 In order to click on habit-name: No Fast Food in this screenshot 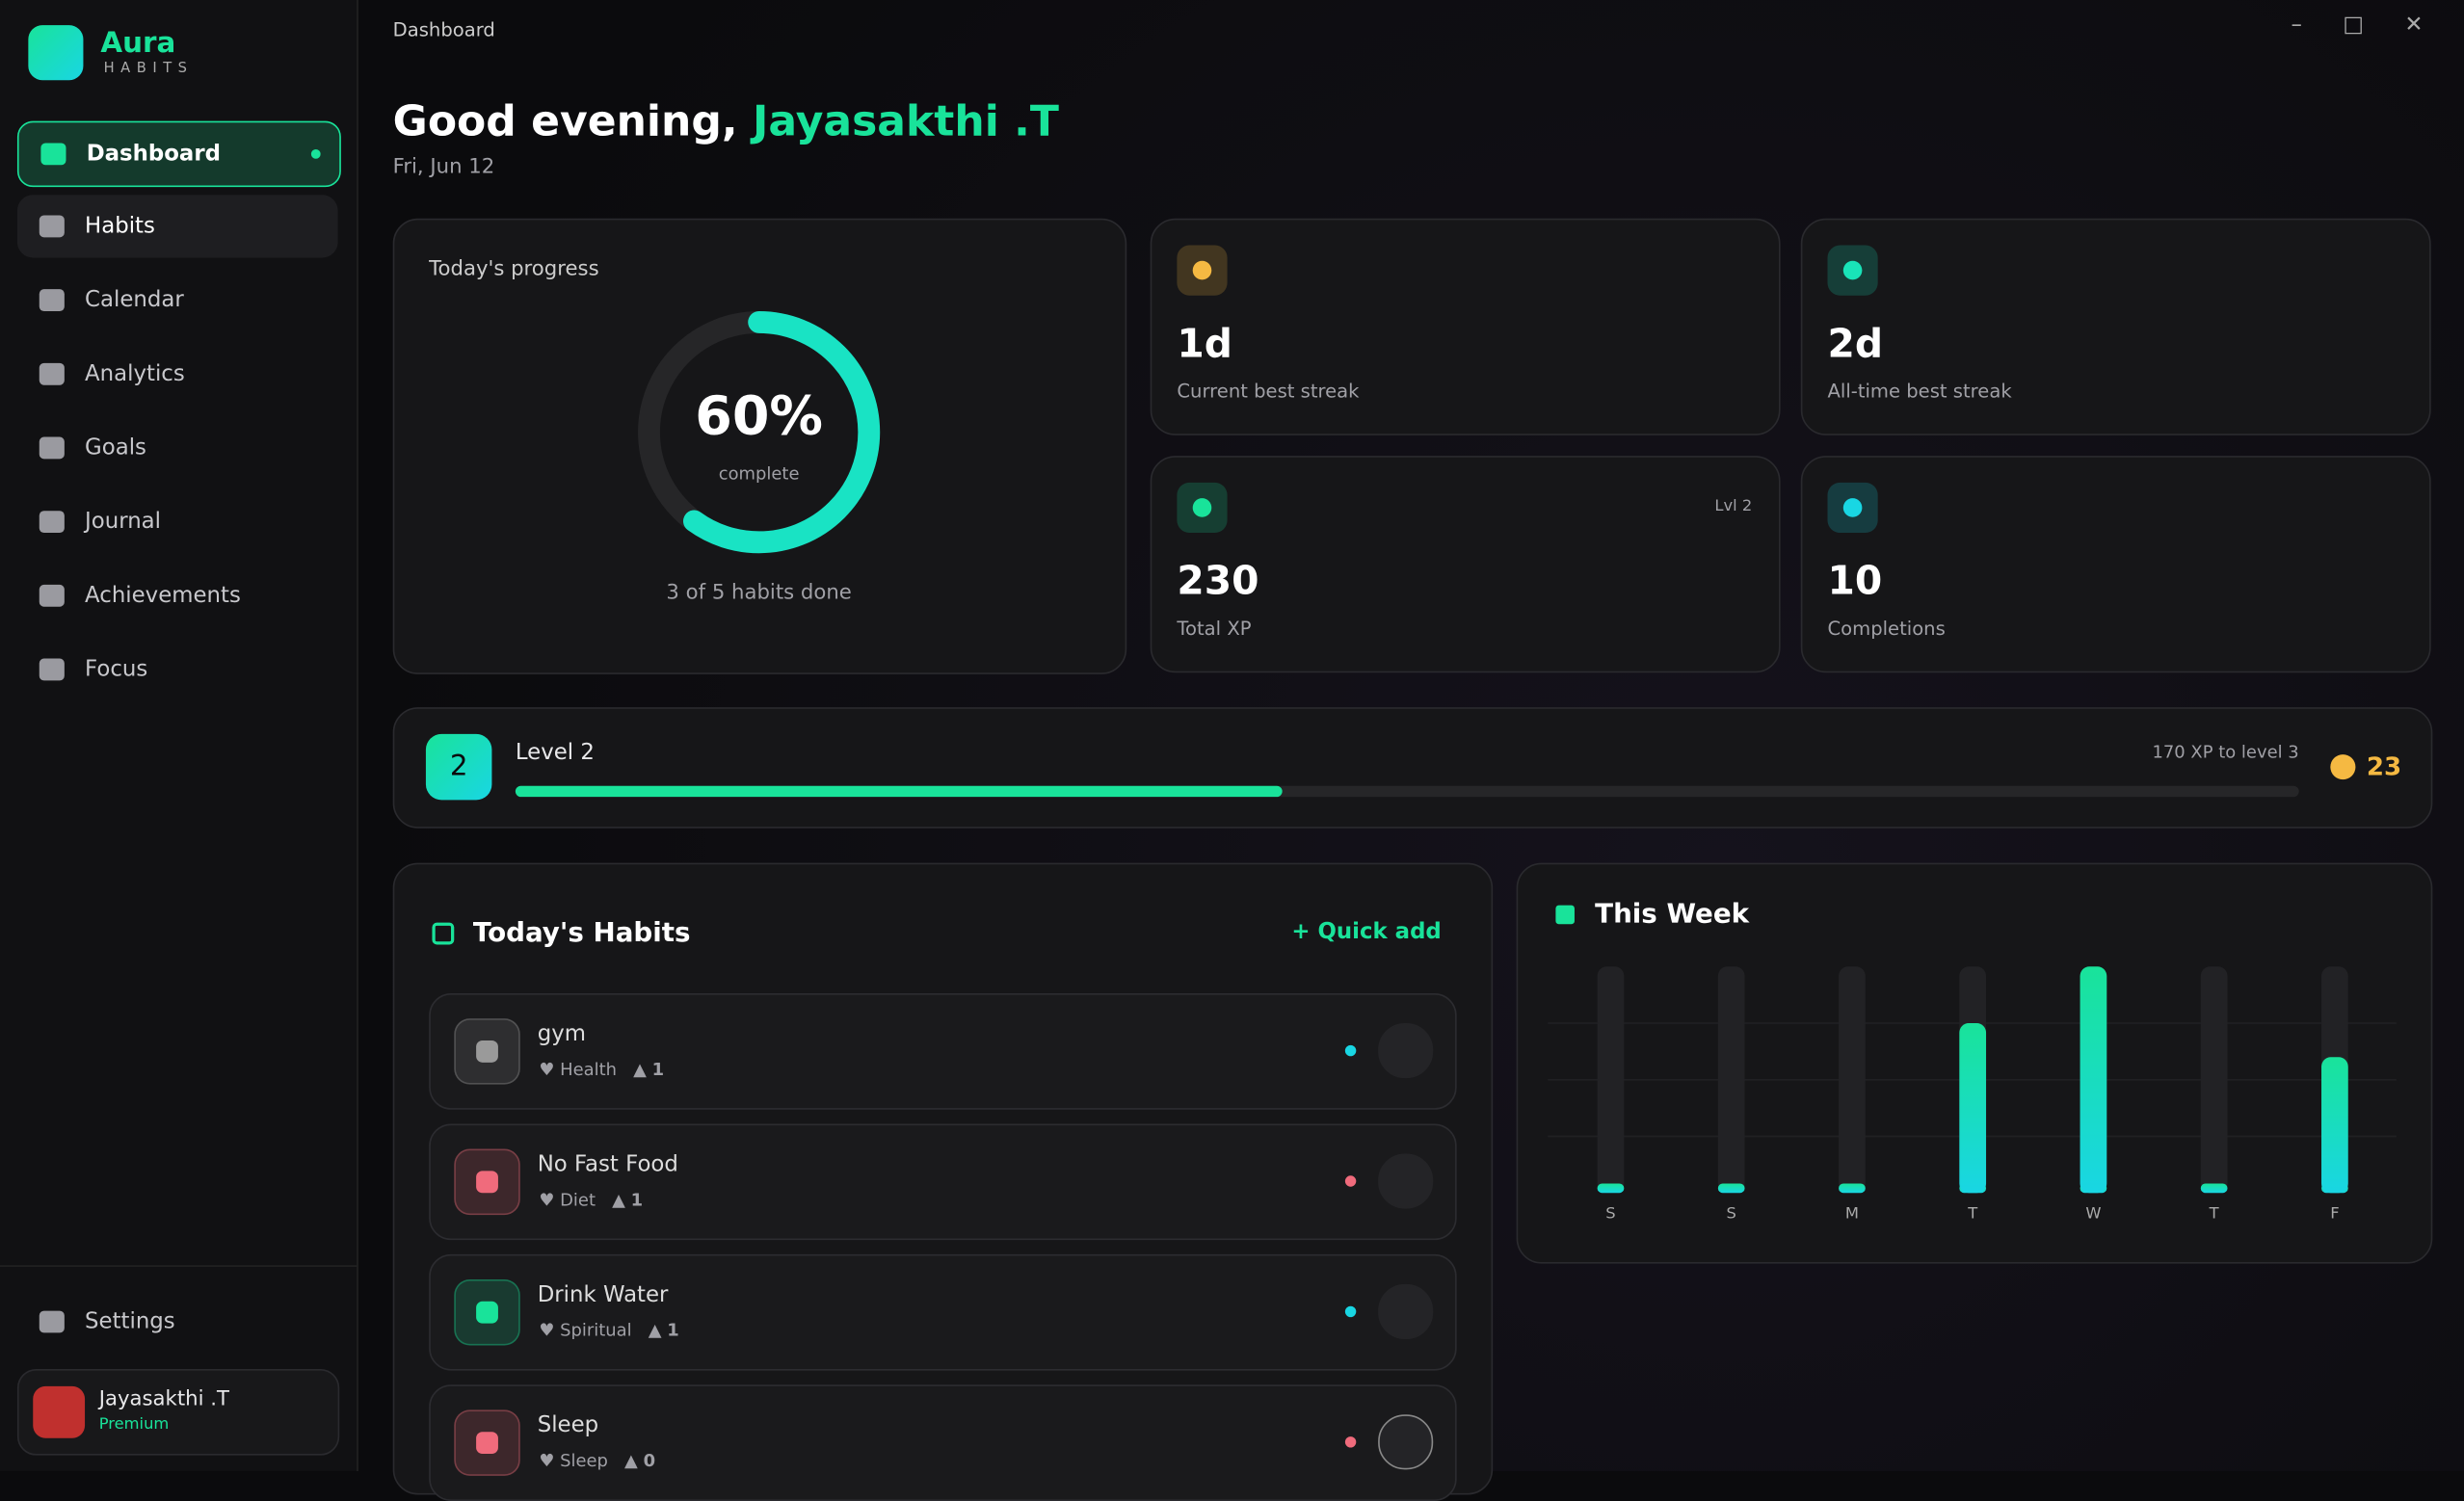, I will do `click(607, 1164)`.